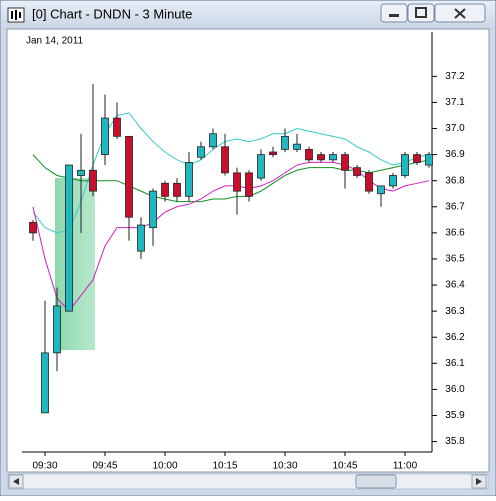 This screenshot has height=501, width=496. I want to click on x-tick-label: 10:45, so click(344, 466).